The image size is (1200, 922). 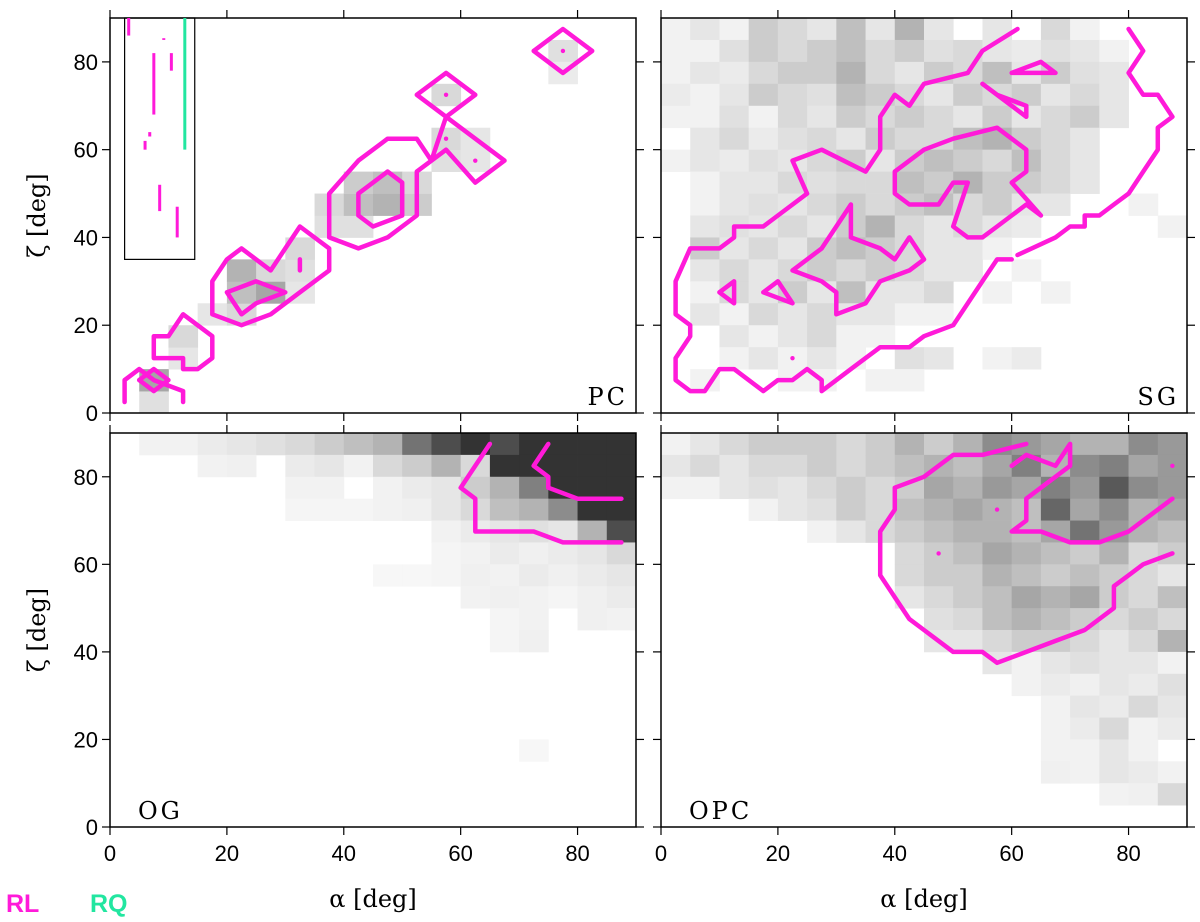 What do you see at coordinates (607, 397) in the screenshot?
I see `pc-panel-label: PC` at bounding box center [607, 397].